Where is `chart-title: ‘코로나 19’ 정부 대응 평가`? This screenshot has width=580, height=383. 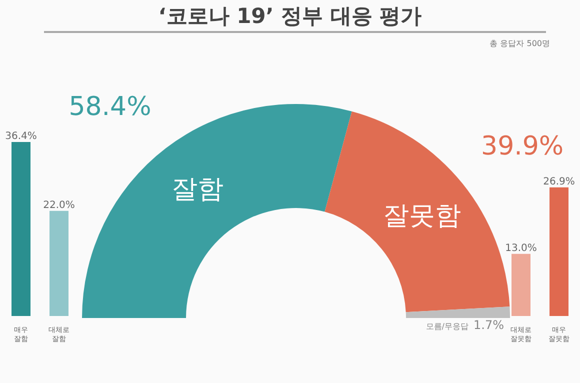
chart-title: ‘코로나 19’ 정부 대응 평가 is located at coordinates (290, 16).